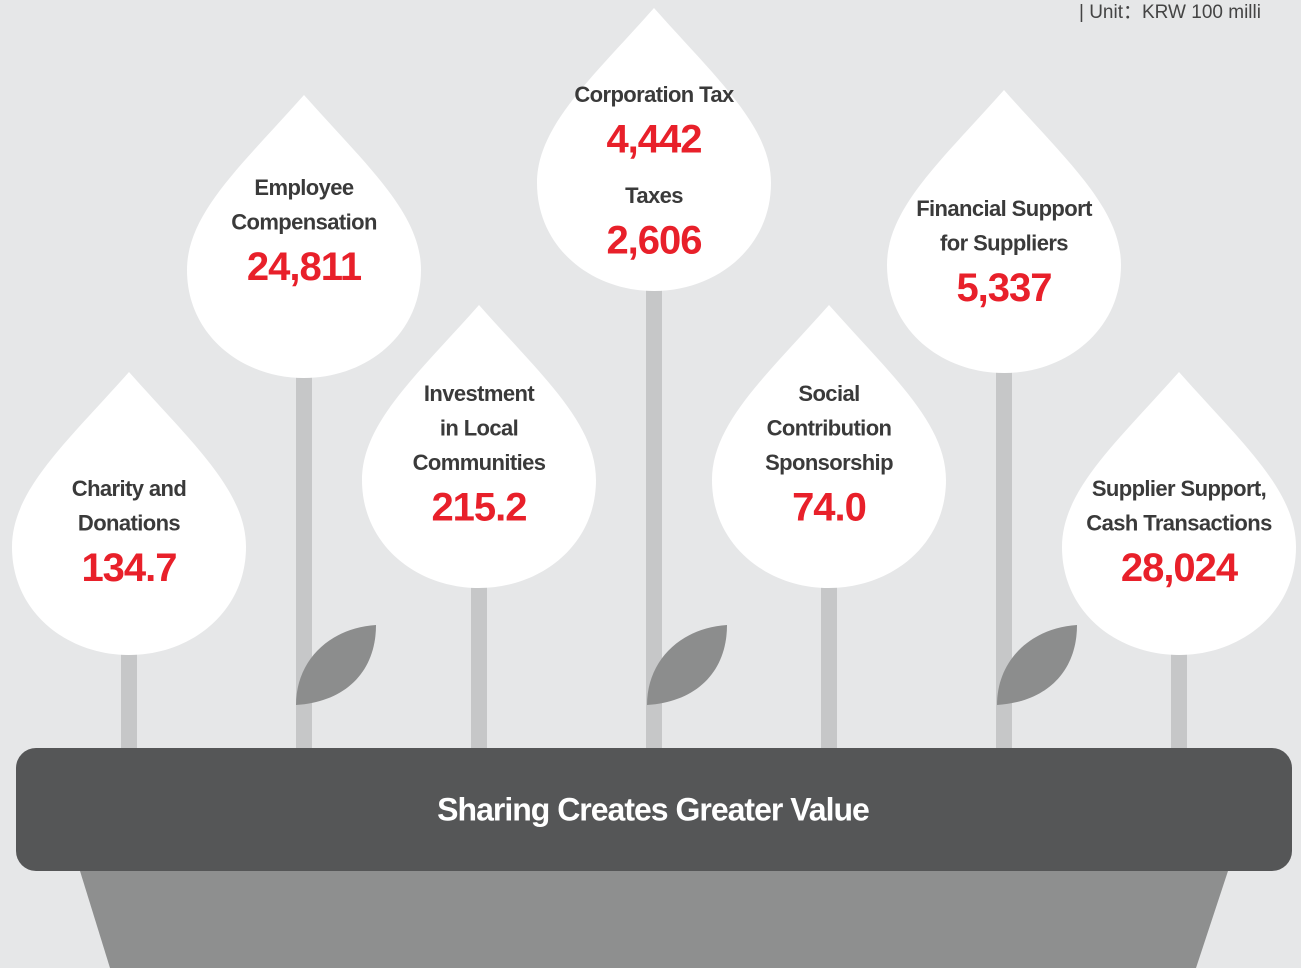 This screenshot has width=1301, height=968. Describe the element at coordinates (478, 508) in the screenshot. I see `node-value: 215.2` at that location.